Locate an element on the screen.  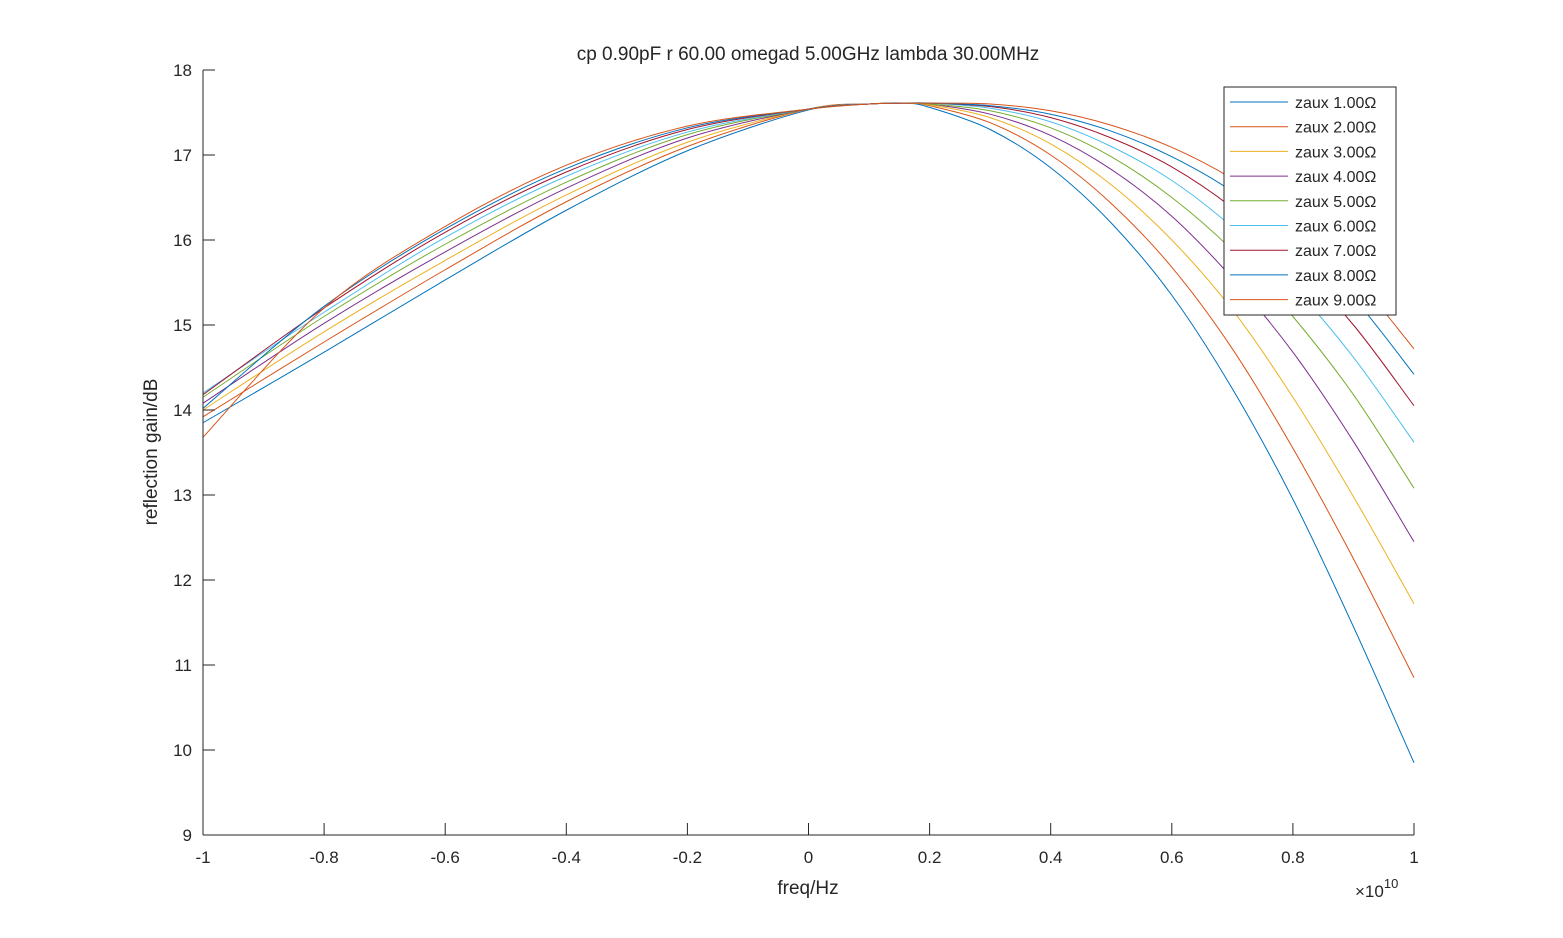
legend-label: zaux 8.00Ω is located at coordinates (1335, 276).